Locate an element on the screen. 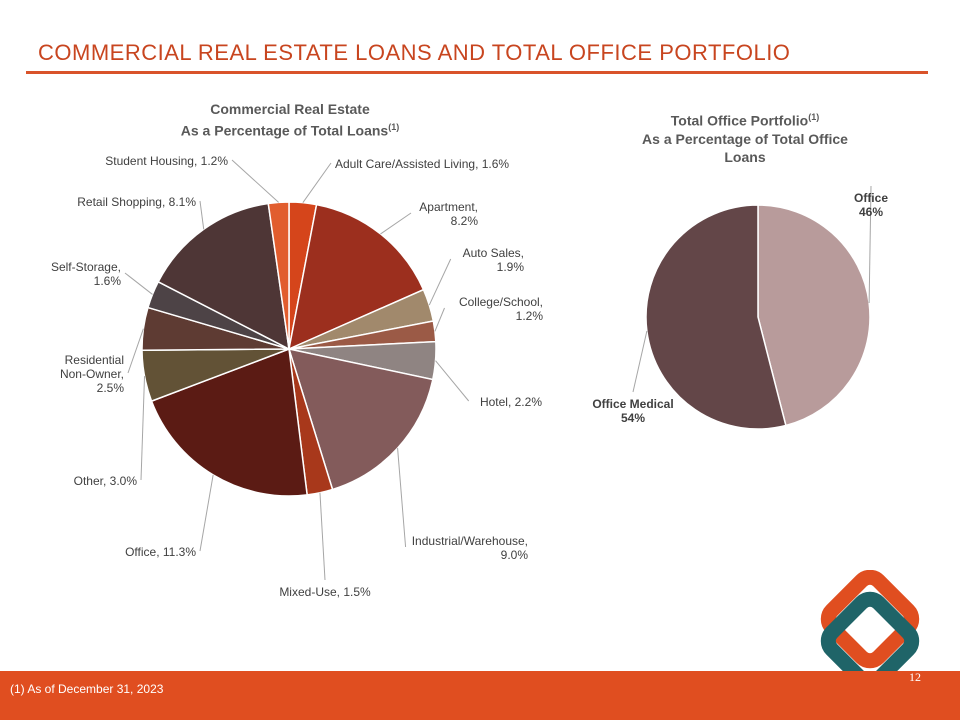 This screenshot has height=720, width=960. pie1-leader-line-other is located at coordinates (143, 428).